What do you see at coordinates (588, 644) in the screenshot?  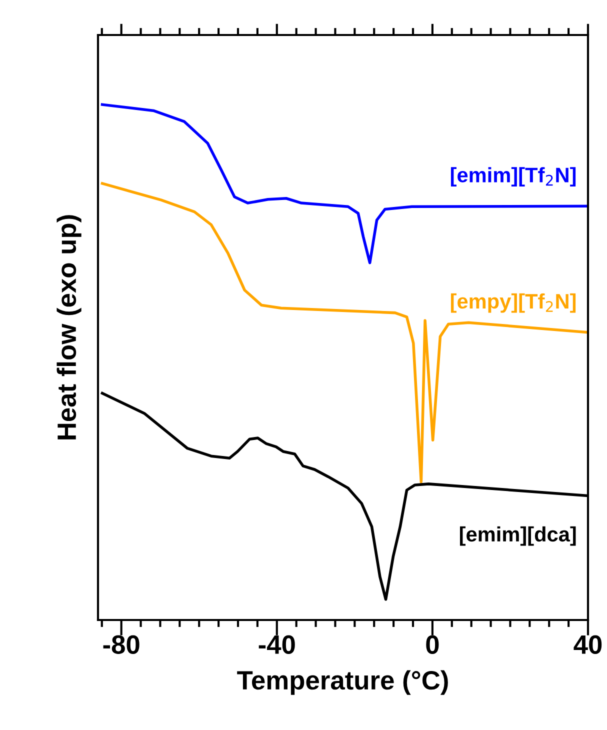 I see `x-tick-label: 40` at bounding box center [588, 644].